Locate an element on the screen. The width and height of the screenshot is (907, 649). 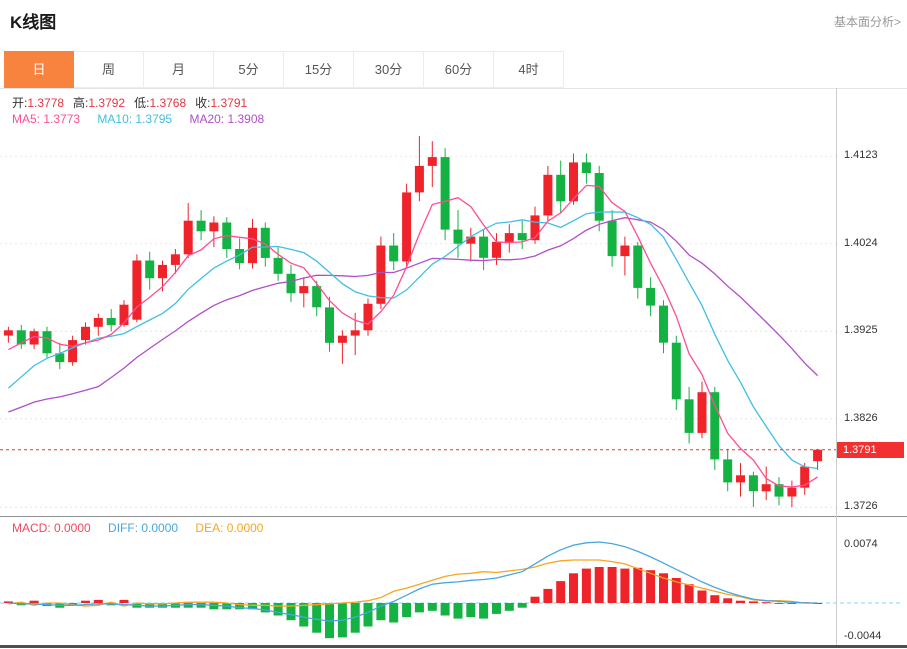
bottom-border is located at coordinates (453, 646).